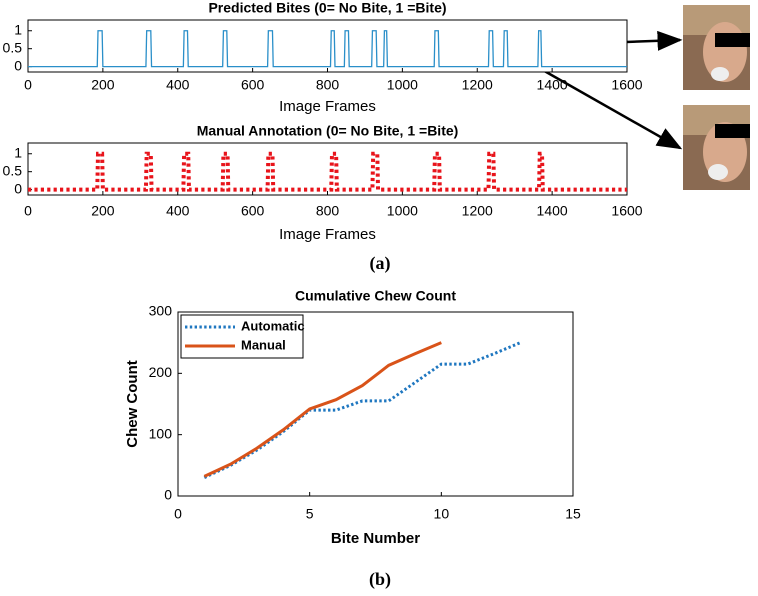  What do you see at coordinates (132, 404) in the screenshot?
I see `y-axis-label: Chew Count` at bounding box center [132, 404].